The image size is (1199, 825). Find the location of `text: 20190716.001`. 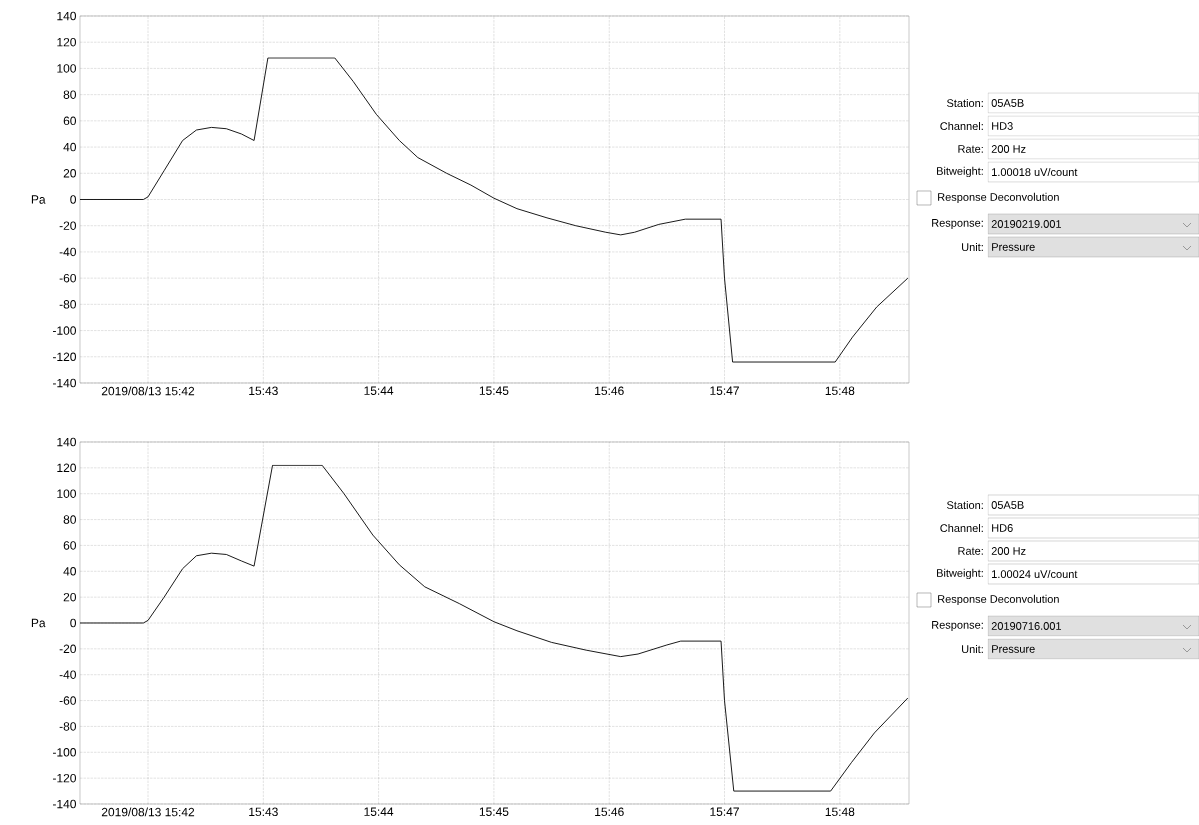

text: 20190716.001 is located at coordinates (1026, 626).